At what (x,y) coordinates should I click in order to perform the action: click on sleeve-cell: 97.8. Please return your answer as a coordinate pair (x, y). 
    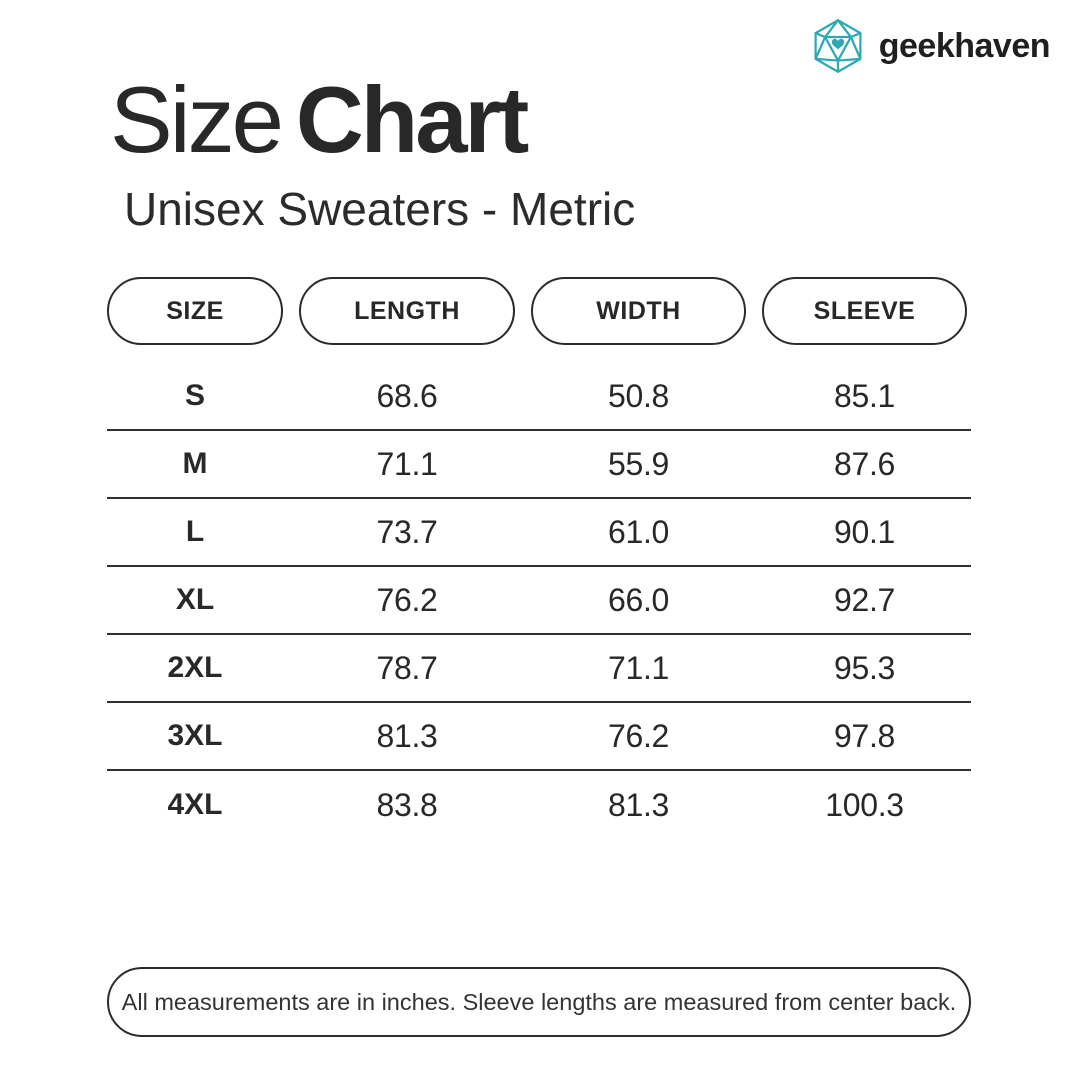
    Looking at the image, I should click on (864, 735).